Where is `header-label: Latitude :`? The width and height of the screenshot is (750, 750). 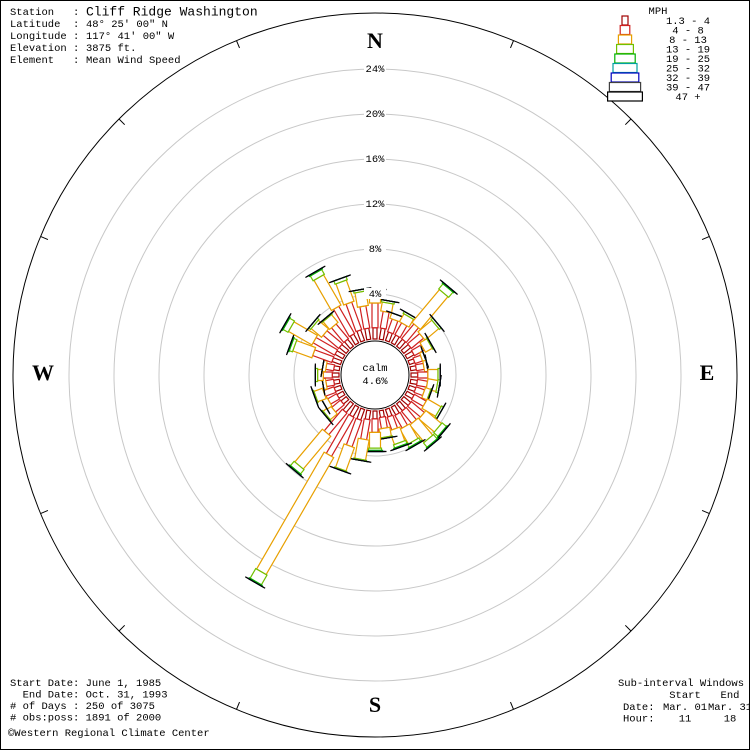 header-label: Latitude : is located at coordinates (44, 25).